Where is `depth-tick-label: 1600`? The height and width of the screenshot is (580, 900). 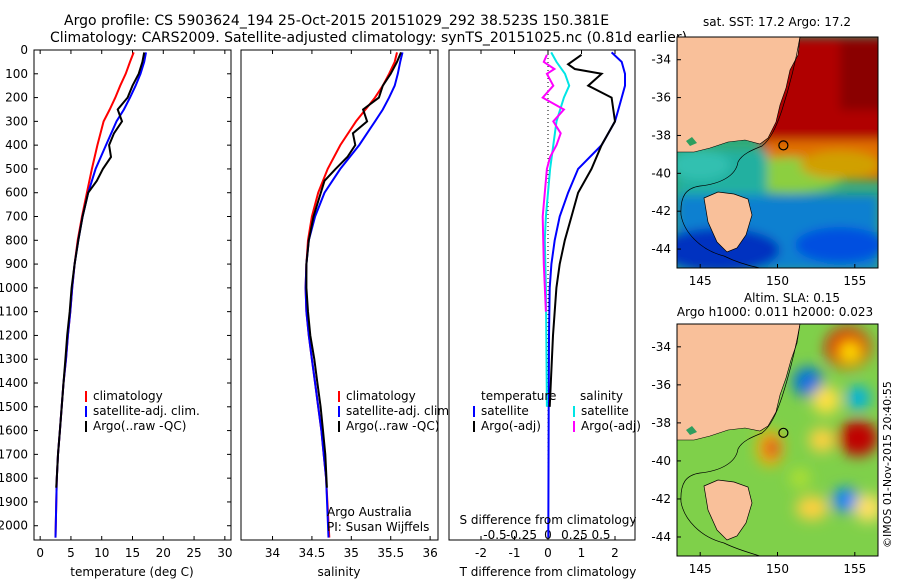
depth-tick-label: 1600 is located at coordinates (14, 431).